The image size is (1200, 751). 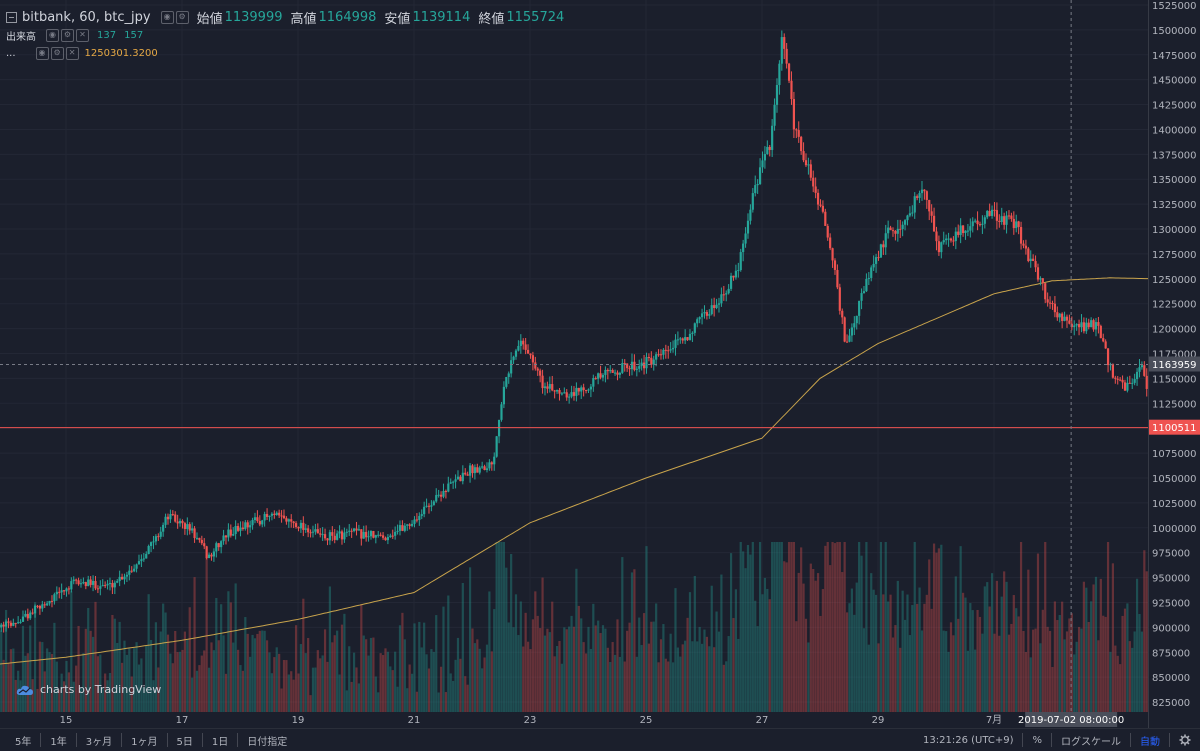 What do you see at coordinates (1090, 740) in the screenshot?
I see `log-scale-toggle: ログスケール` at bounding box center [1090, 740].